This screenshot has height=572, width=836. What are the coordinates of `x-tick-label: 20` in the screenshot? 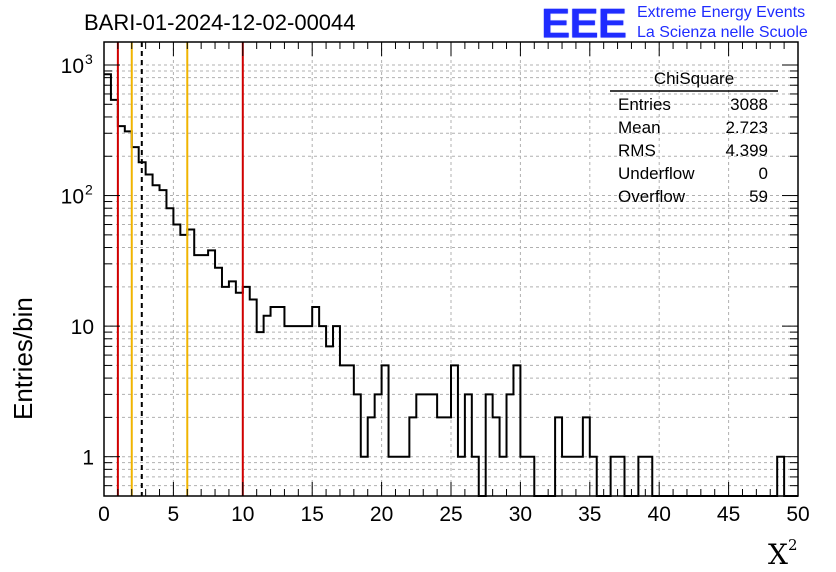 It's located at (381, 514).